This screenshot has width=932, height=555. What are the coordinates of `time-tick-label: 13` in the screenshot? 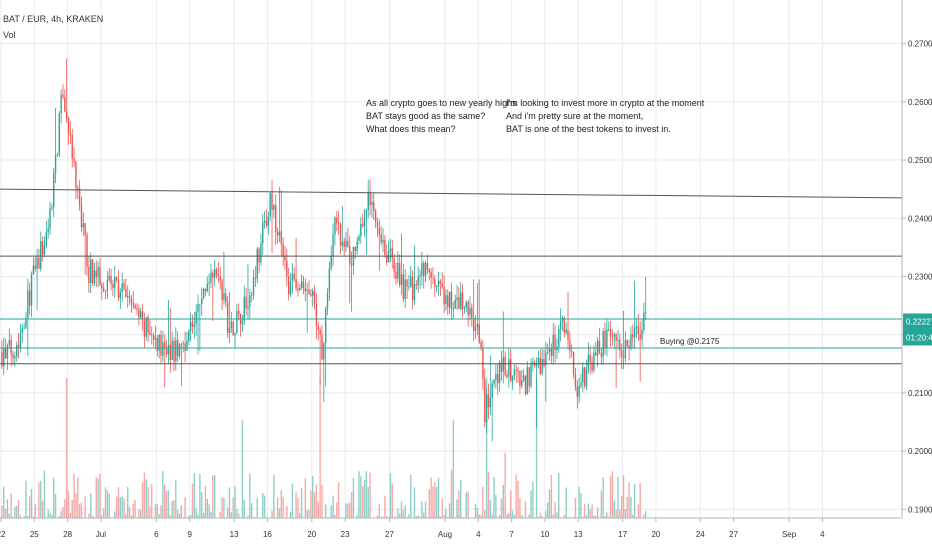 It's located at (578, 534).